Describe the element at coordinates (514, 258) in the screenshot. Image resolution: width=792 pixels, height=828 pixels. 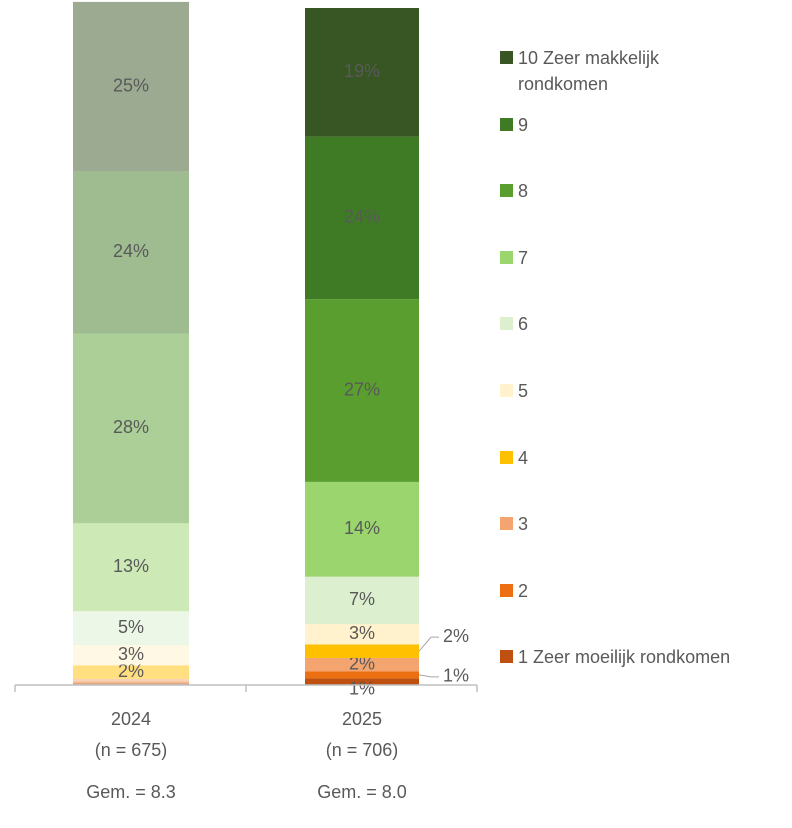
I see `legend-item: 7` at that location.